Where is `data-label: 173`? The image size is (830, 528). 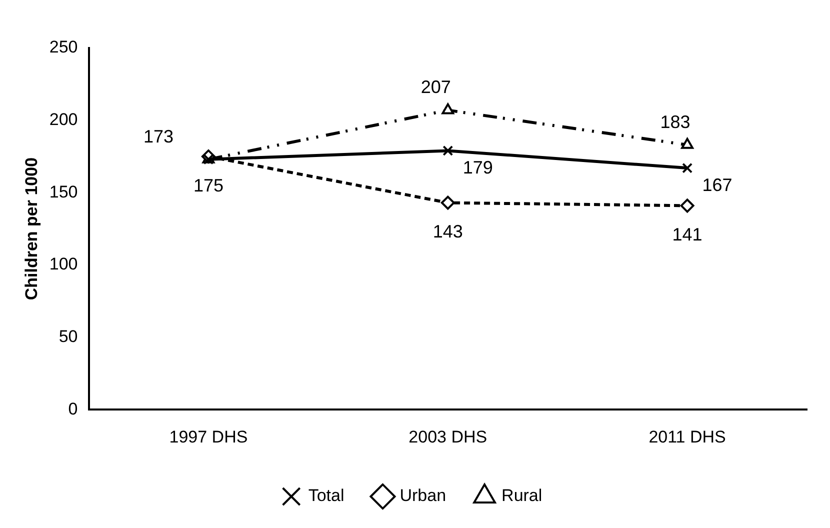
data-label: 173 is located at coordinates (158, 136).